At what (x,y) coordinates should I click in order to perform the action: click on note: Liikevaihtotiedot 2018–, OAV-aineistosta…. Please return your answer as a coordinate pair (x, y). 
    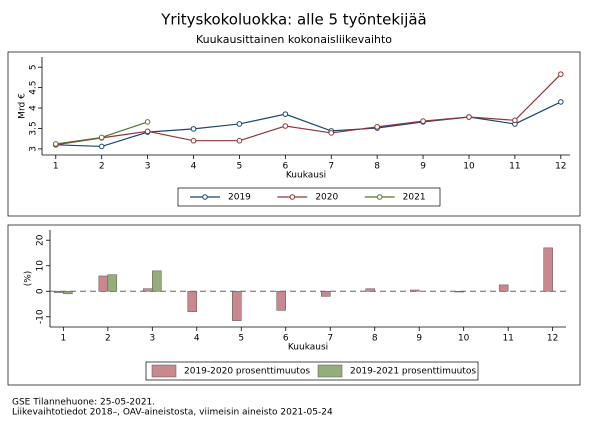
    Looking at the image, I should click on (172, 413).